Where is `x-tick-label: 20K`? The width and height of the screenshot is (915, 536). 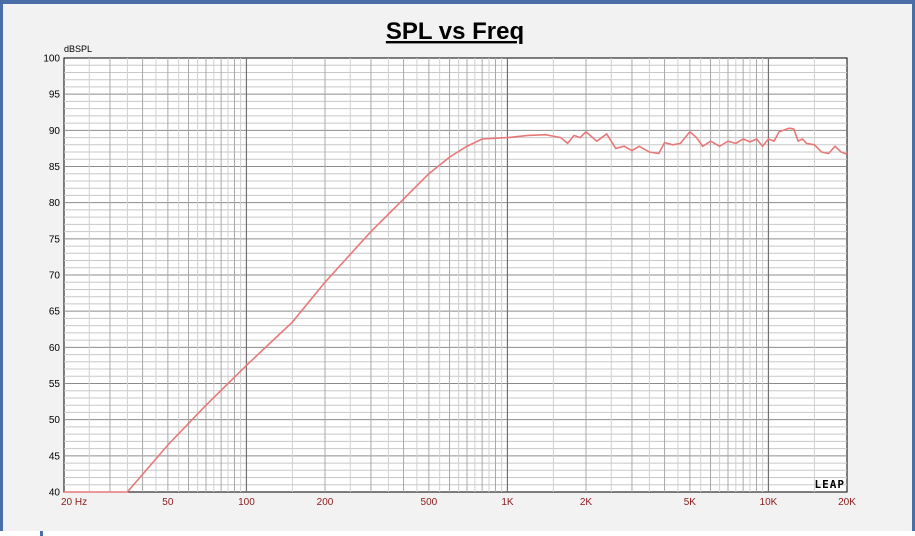
x-tick-label: 20K is located at coordinates (847, 502).